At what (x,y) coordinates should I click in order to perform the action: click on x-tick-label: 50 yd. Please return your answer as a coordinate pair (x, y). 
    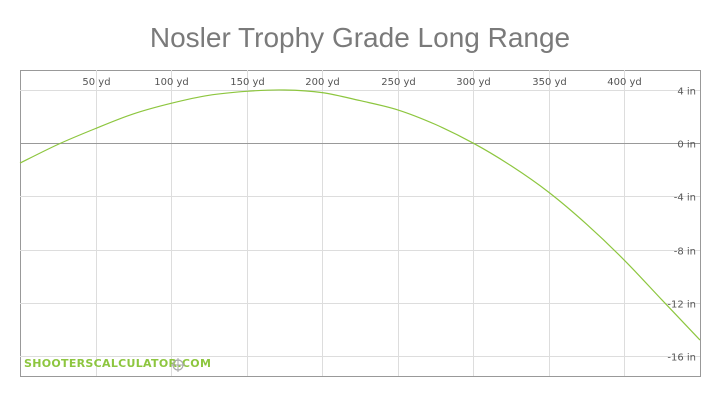
    Looking at the image, I should click on (96, 82).